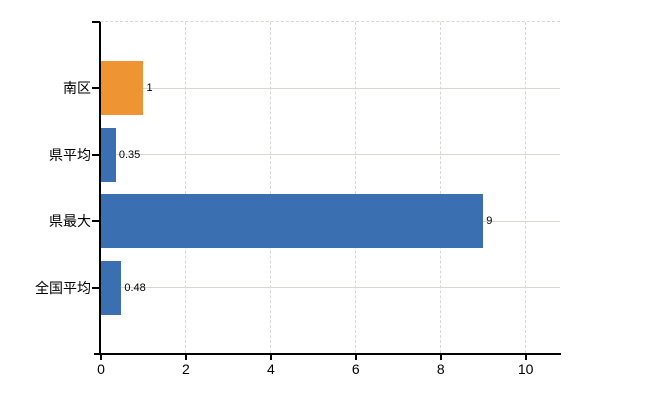 This screenshot has width=650, height=400. Describe the element at coordinates (186, 369) in the screenshot. I see `x-axis-tick-label: 2` at that location.